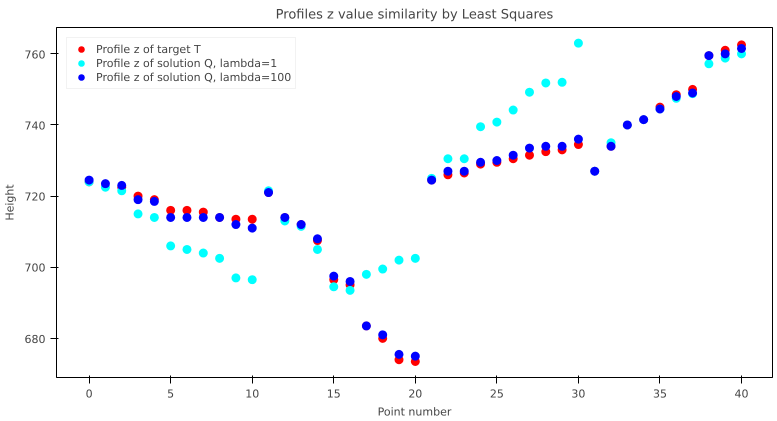 The height and width of the screenshot is (421, 777). Describe the element at coordinates (415, 394) in the screenshot. I see `x-tick-label: 20` at that location.